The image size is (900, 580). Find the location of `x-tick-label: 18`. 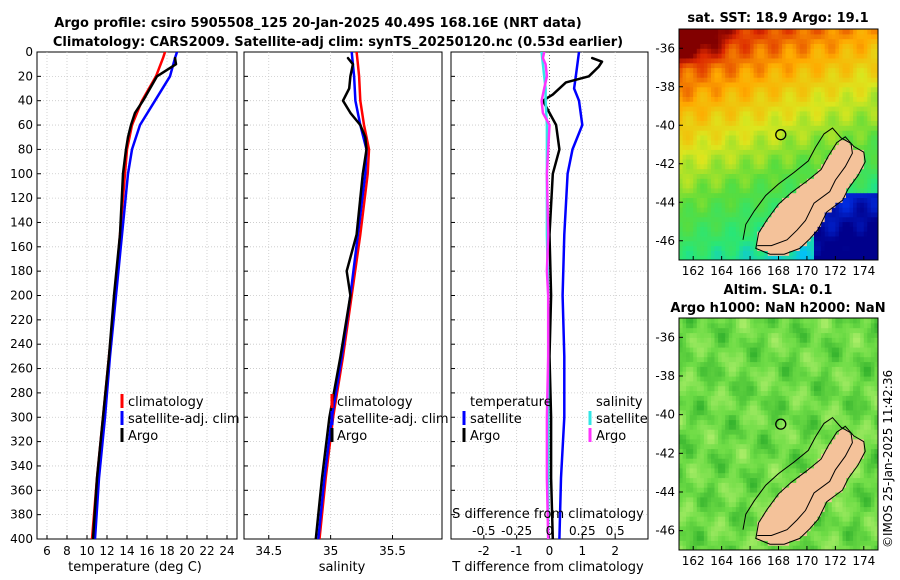

x-tick-label: 18 is located at coordinates (166, 551).